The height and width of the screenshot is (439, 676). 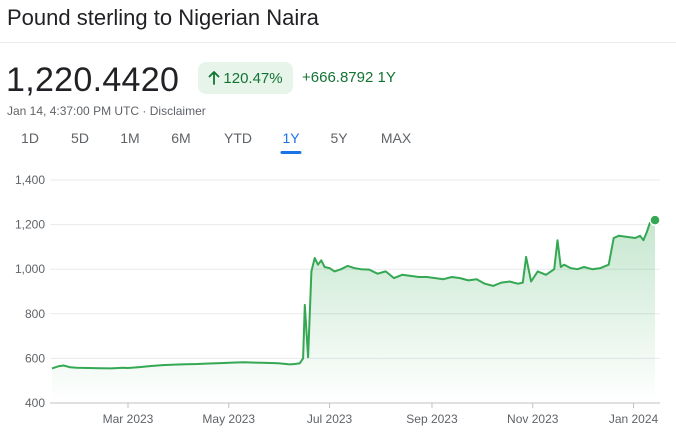 I want to click on divider, so click(x=338, y=42).